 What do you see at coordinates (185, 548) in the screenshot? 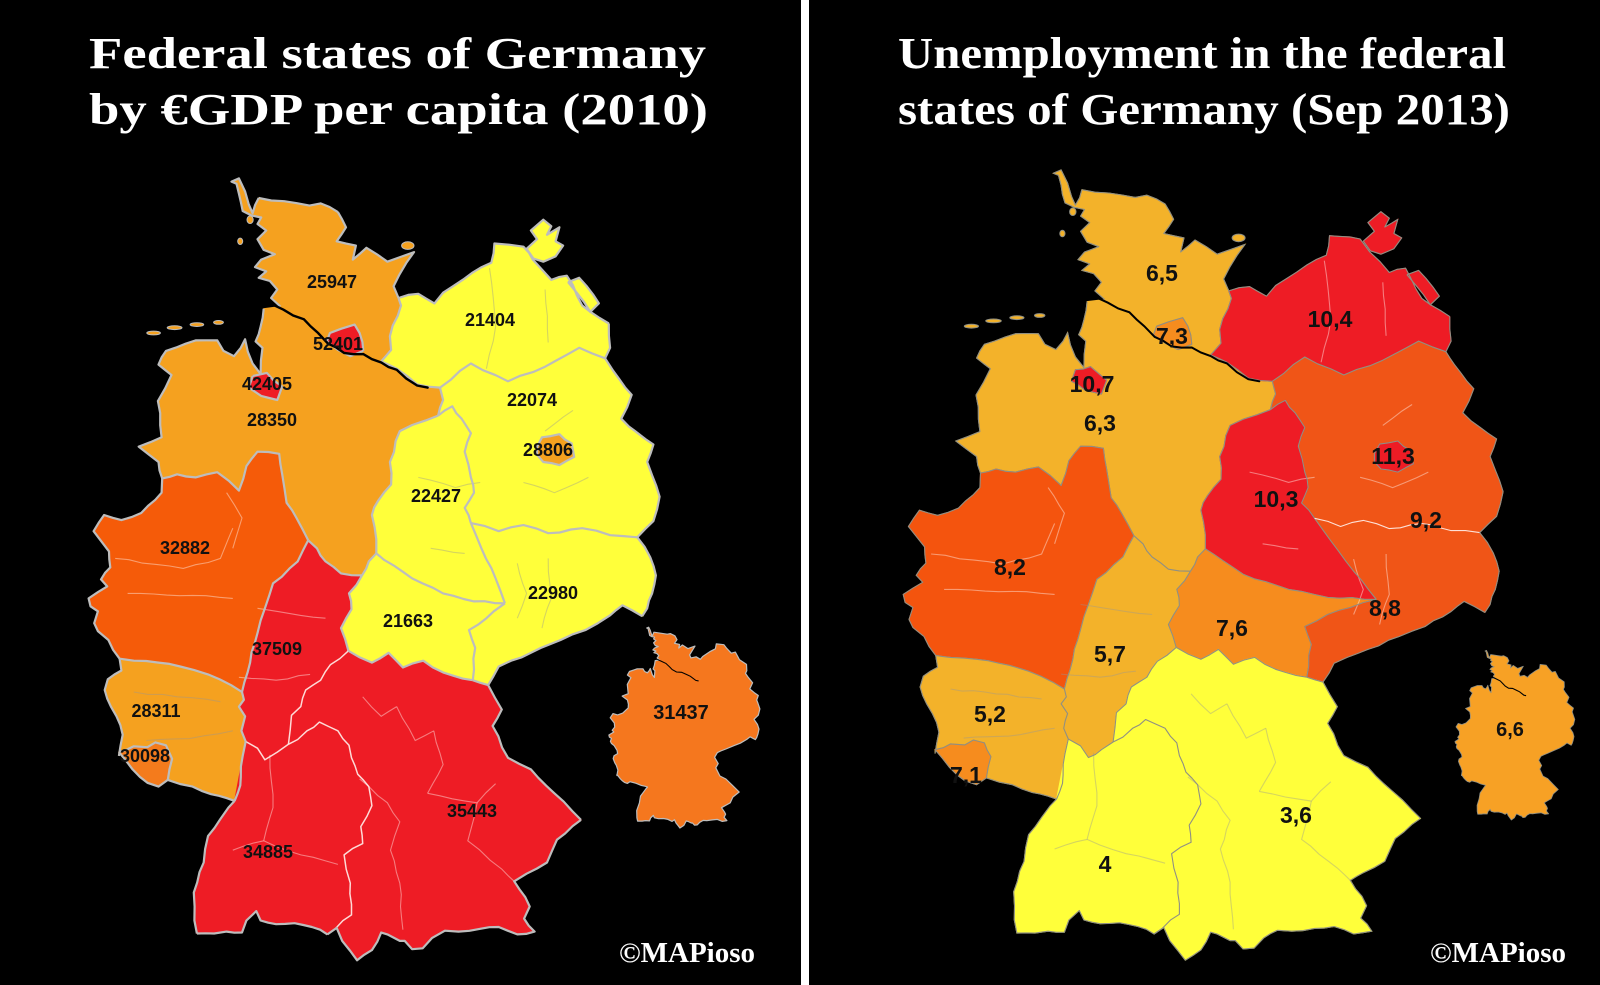
I see `svg-text: 32882` at bounding box center [185, 548].